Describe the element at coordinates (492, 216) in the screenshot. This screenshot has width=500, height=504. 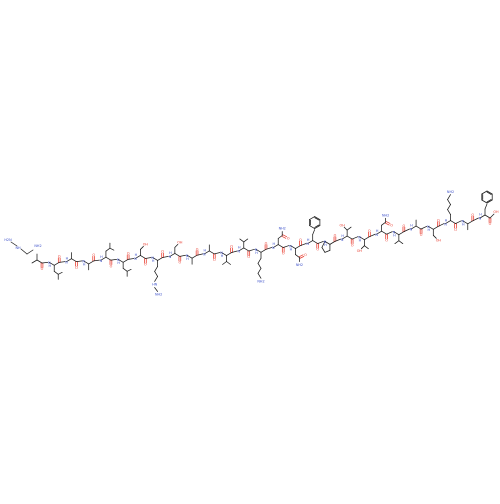
I see `c-terminal-bond` at that location.